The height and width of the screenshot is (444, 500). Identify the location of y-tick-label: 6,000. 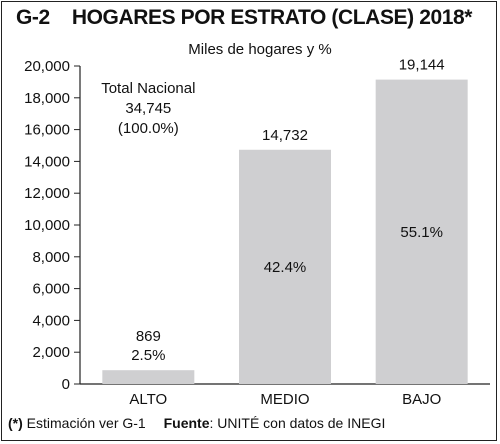
(51, 289).